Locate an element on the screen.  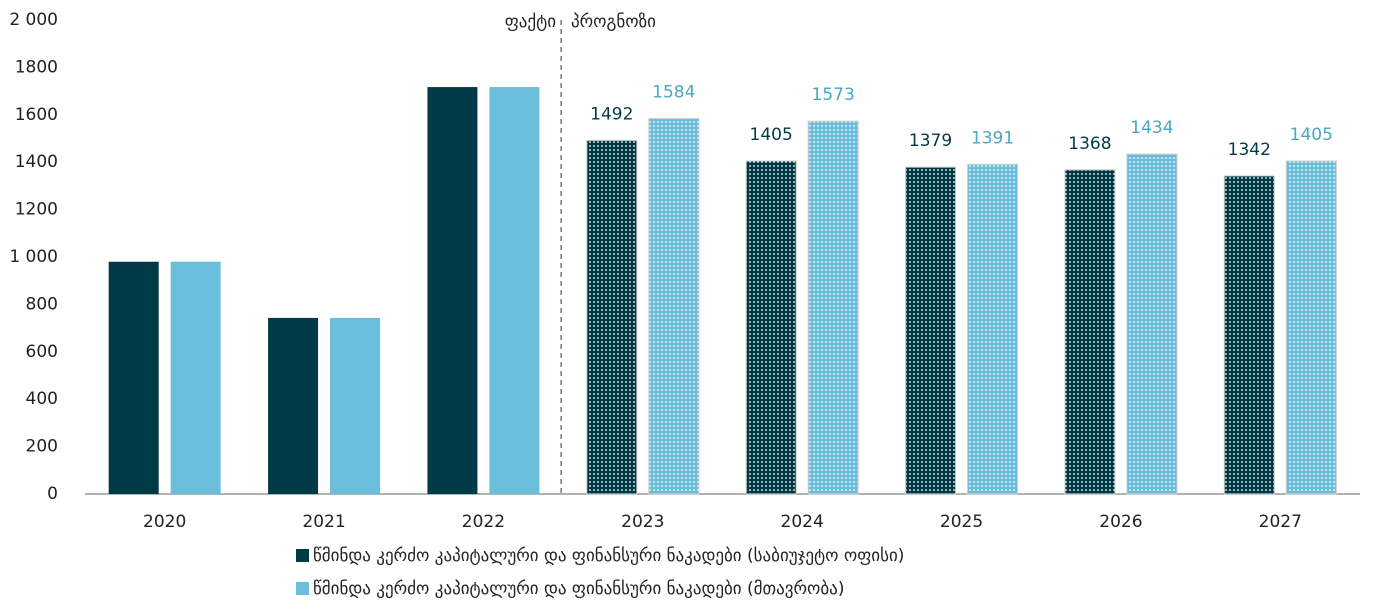
value-label: 1434 is located at coordinates (1151, 128).